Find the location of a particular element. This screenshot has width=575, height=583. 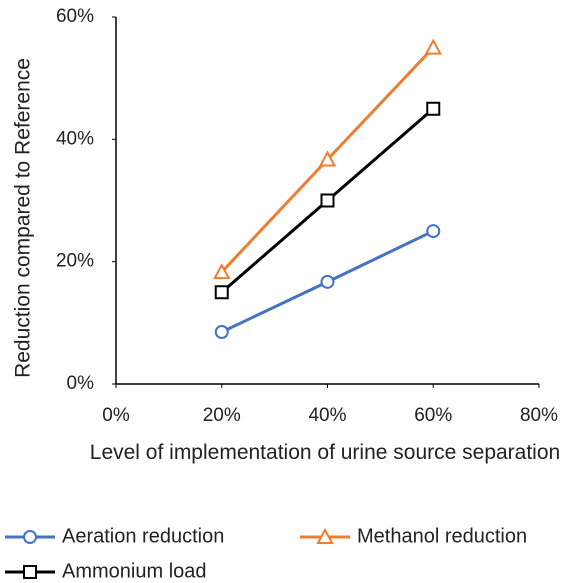

y-tick-label: 0% is located at coordinates (81, 383).